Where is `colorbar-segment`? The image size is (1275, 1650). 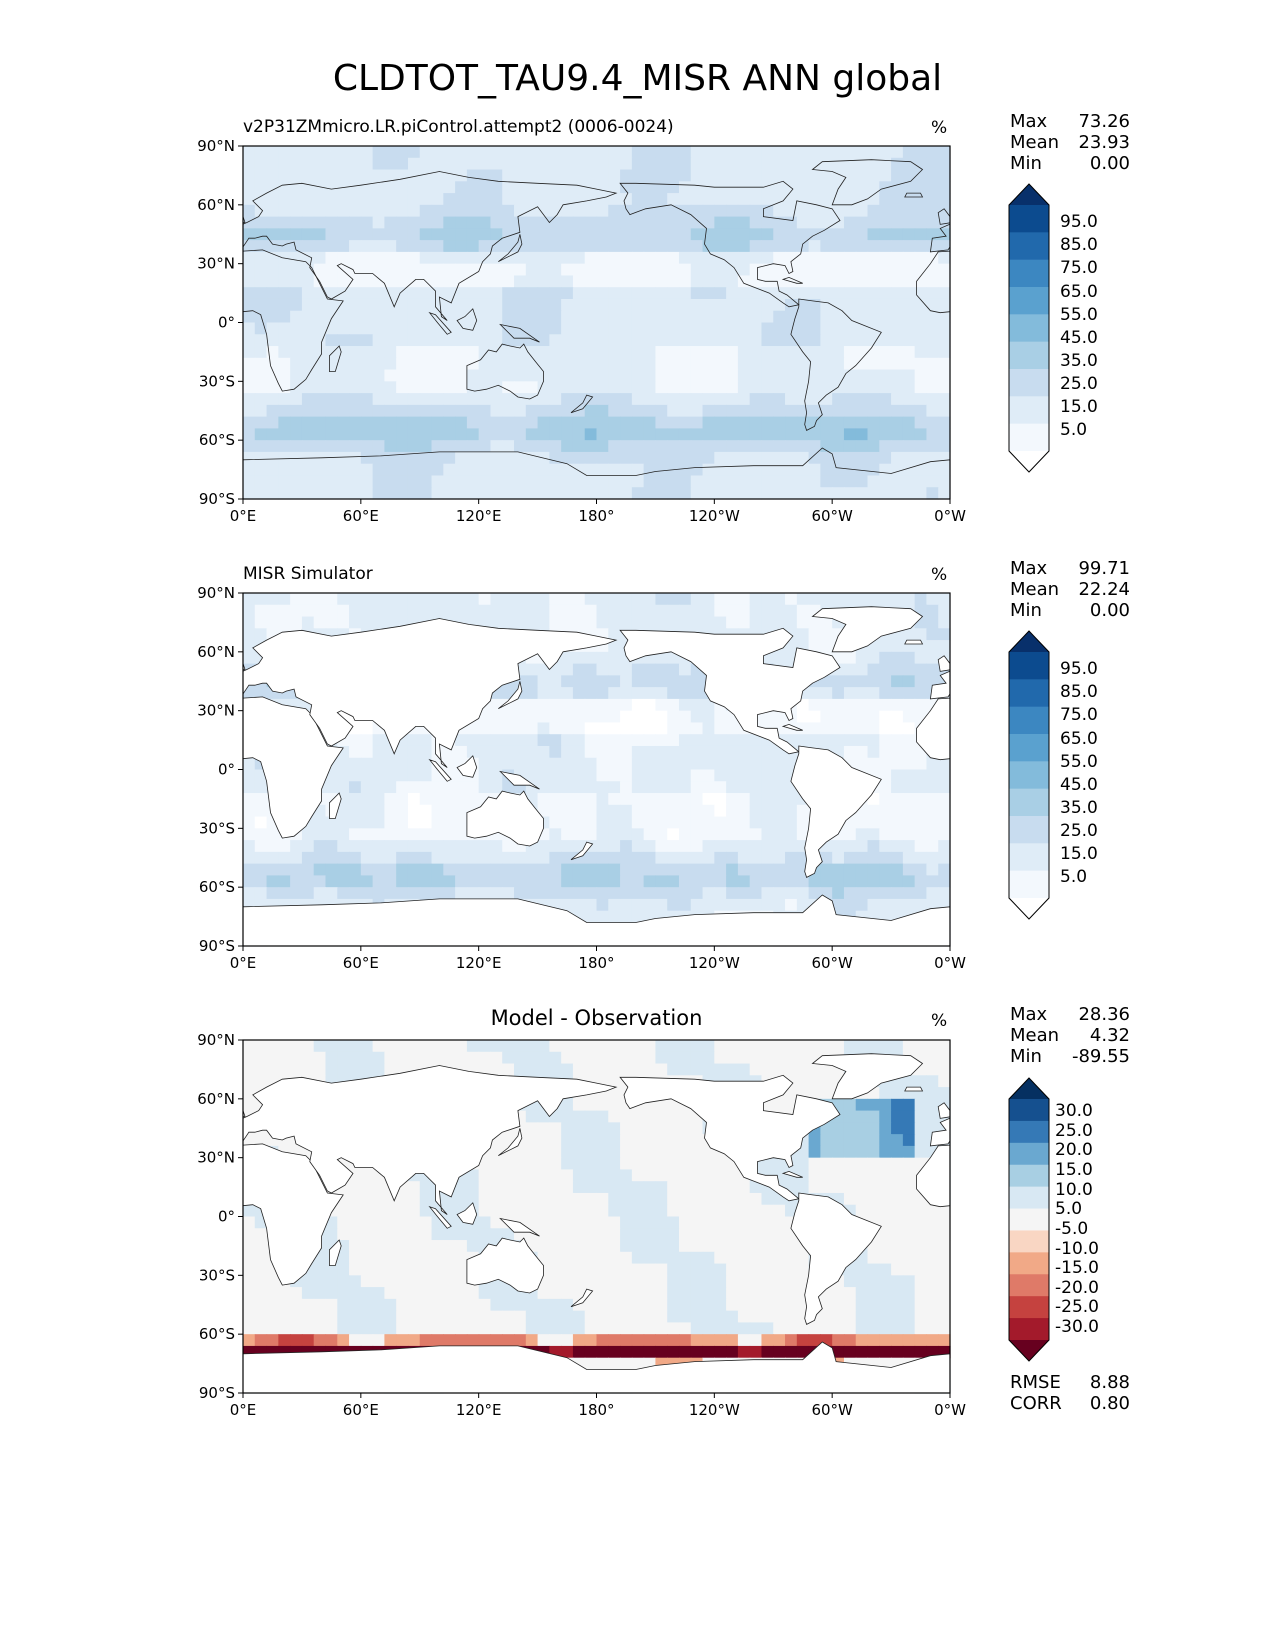 colorbar-segment is located at coordinates (1029, 775).